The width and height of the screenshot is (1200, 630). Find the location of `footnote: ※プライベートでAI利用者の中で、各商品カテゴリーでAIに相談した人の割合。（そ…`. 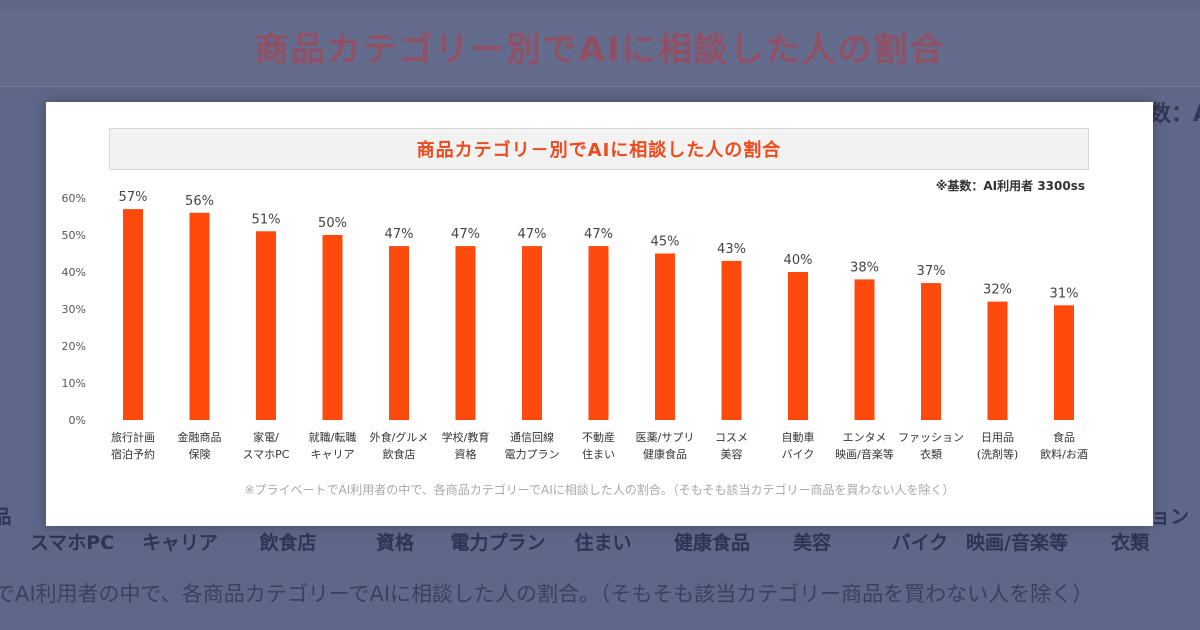

footnote: ※プライベートでAI利用者の中で、各商品カテゴリーでAIに相談した人の割合。（そ… is located at coordinates (599, 490).